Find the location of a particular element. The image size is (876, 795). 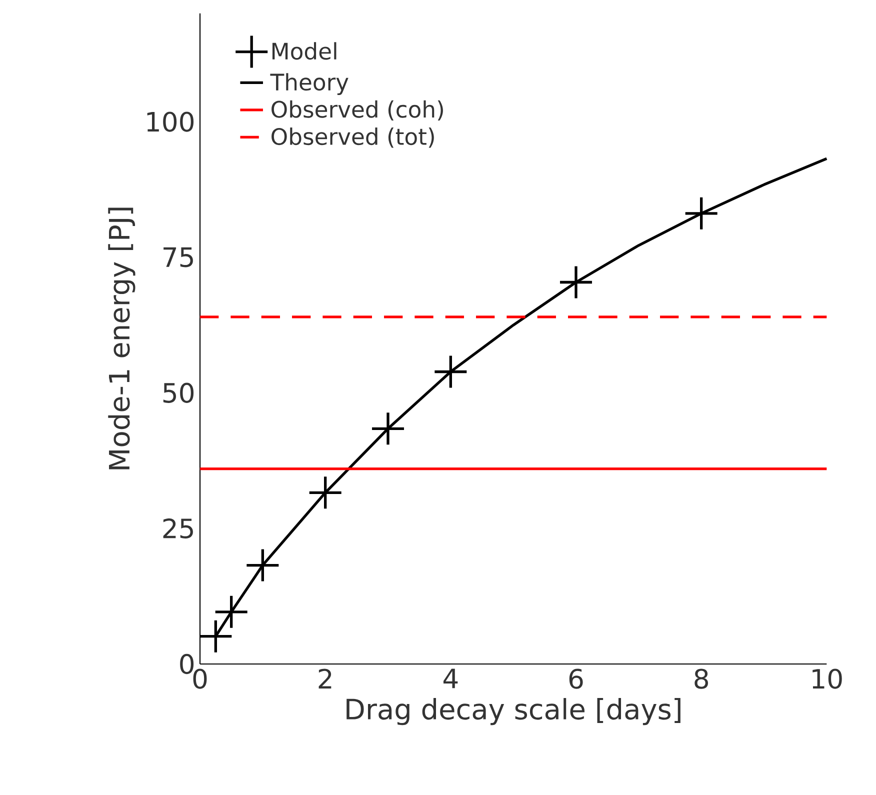

x-axis-title: Drag decay scale [days] is located at coordinates (513, 712).